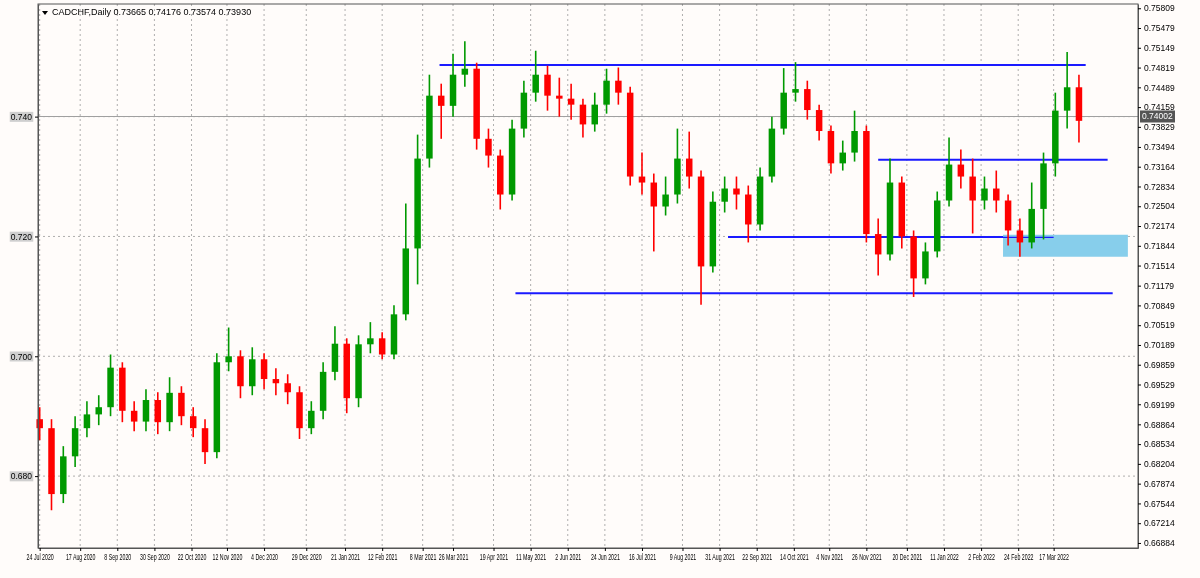 The width and height of the screenshot is (1200, 578). What do you see at coordinates (1159, 246) in the screenshot?
I see `y2-tick-label: 0.71844` at bounding box center [1159, 246].